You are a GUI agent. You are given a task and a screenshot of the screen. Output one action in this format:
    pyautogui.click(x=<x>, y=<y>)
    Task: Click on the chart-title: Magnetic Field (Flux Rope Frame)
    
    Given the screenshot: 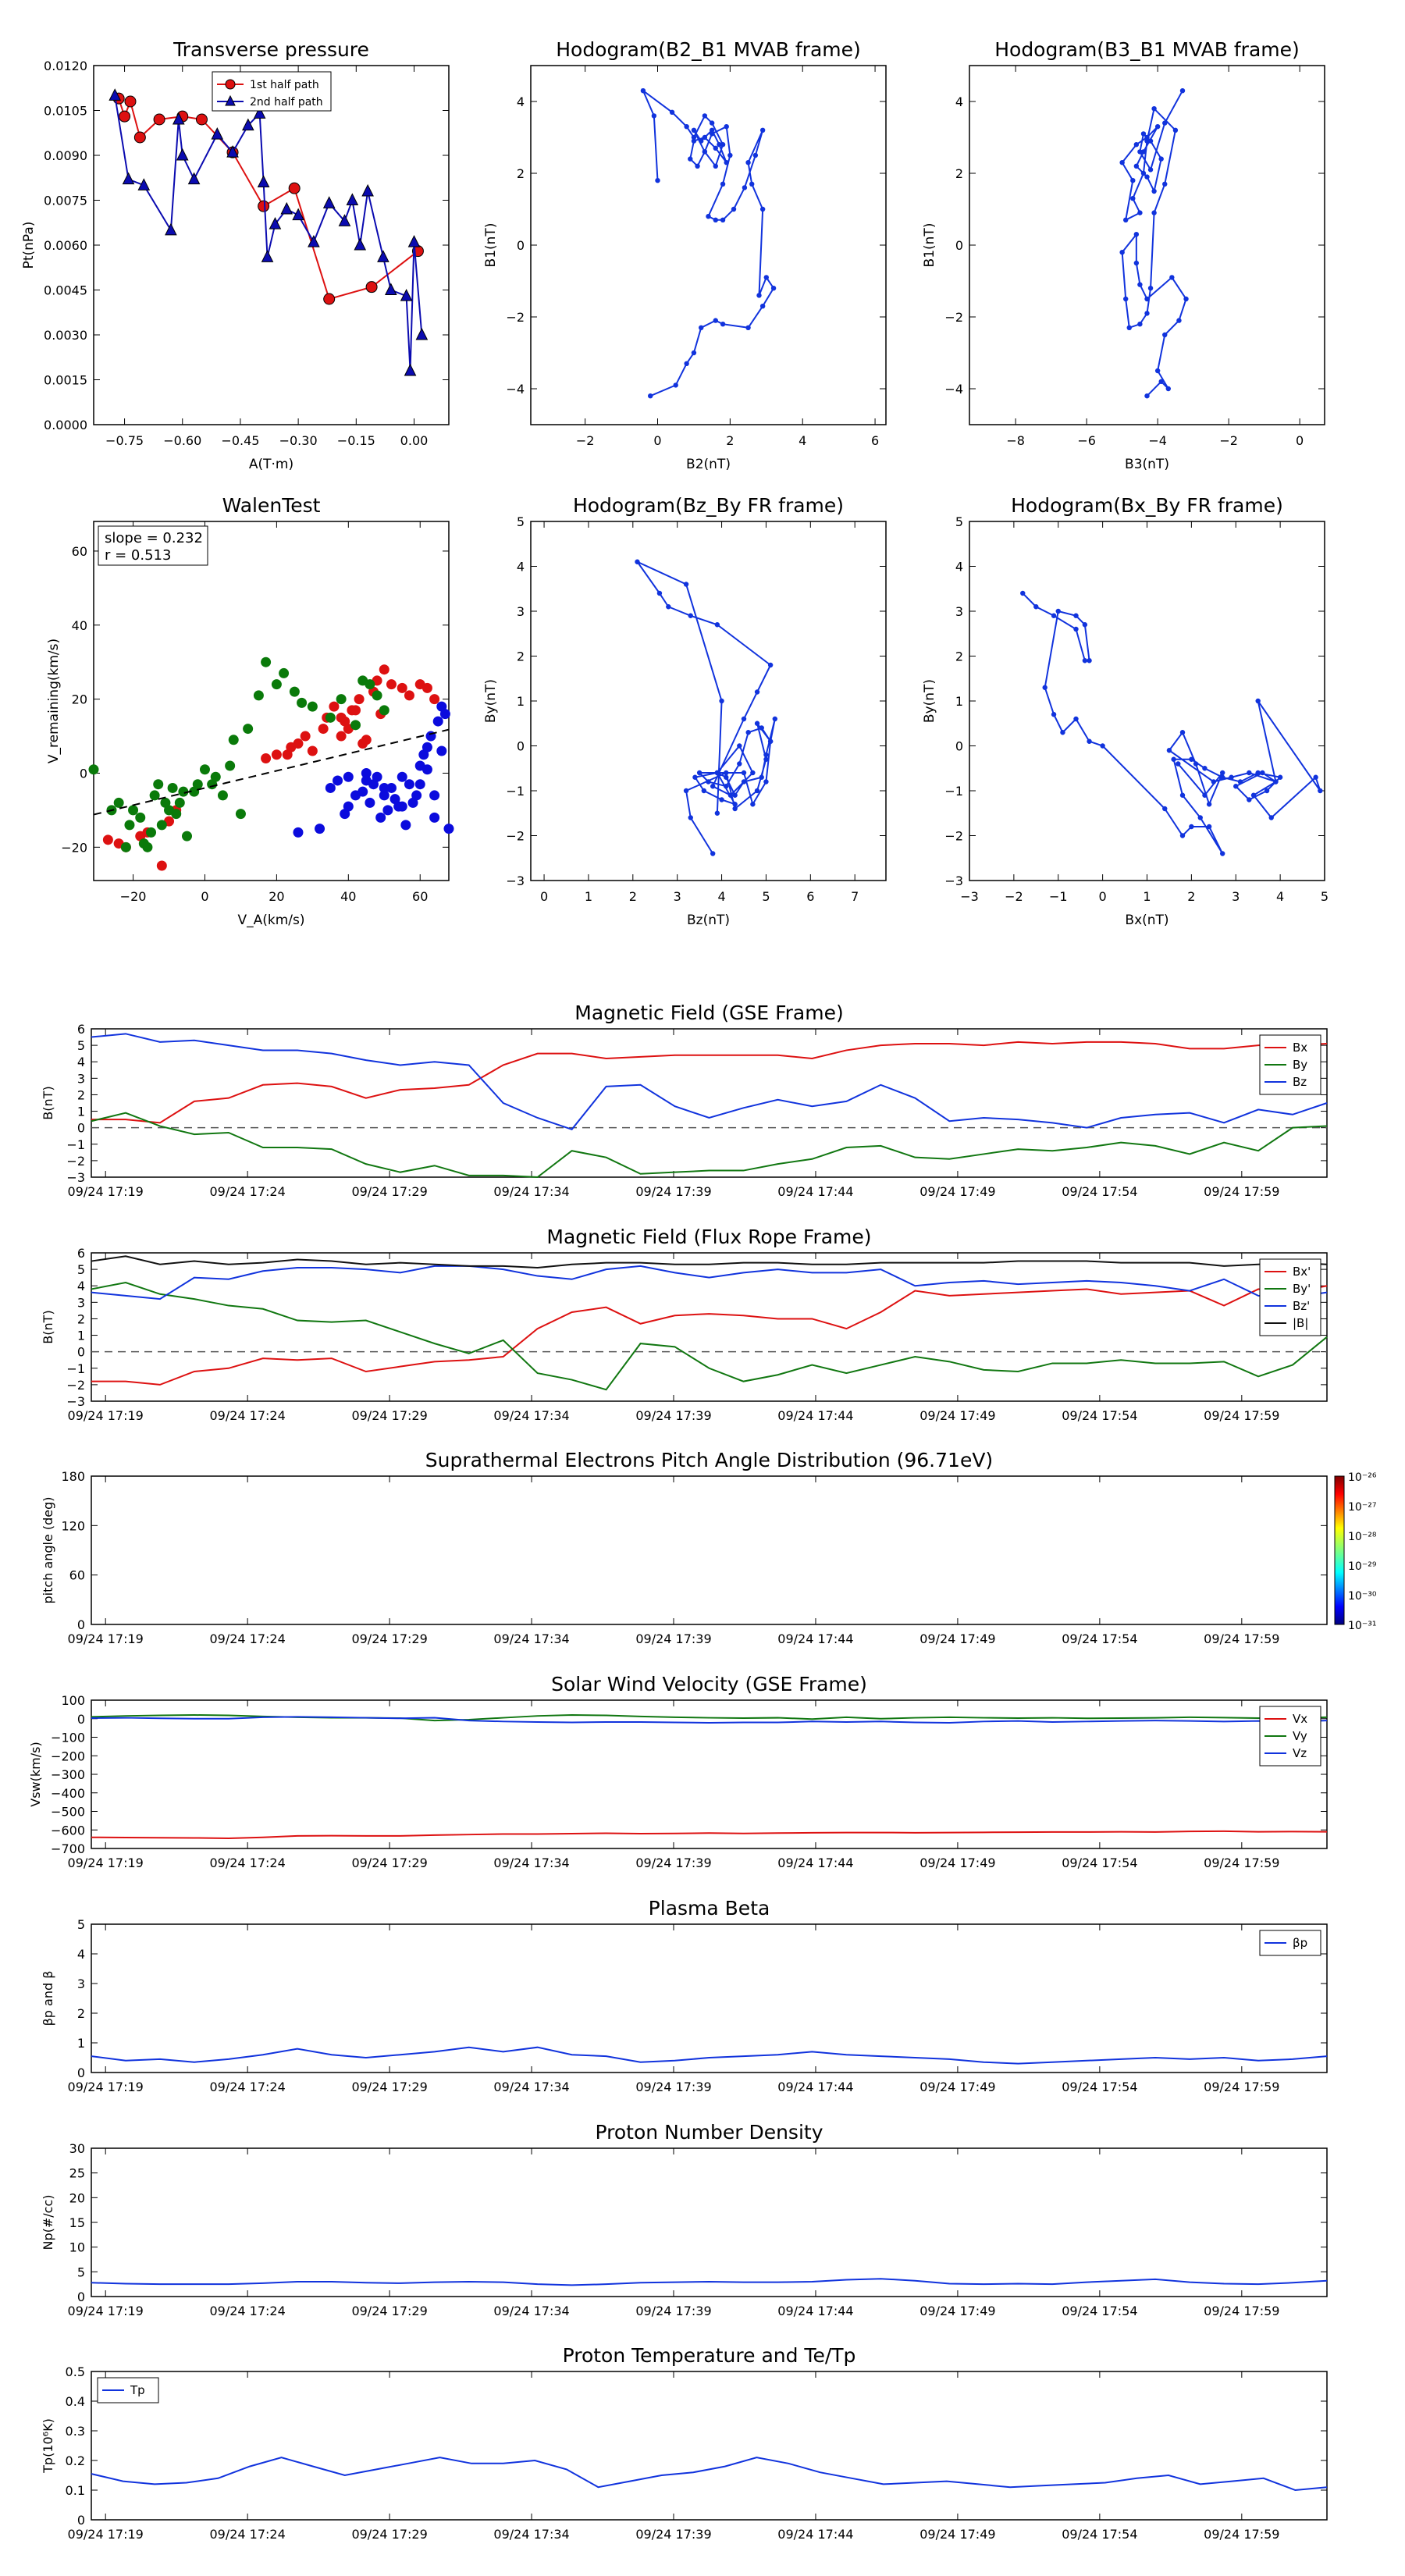 What is the action you would take?
    pyautogui.click(x=709, y=1237)
    